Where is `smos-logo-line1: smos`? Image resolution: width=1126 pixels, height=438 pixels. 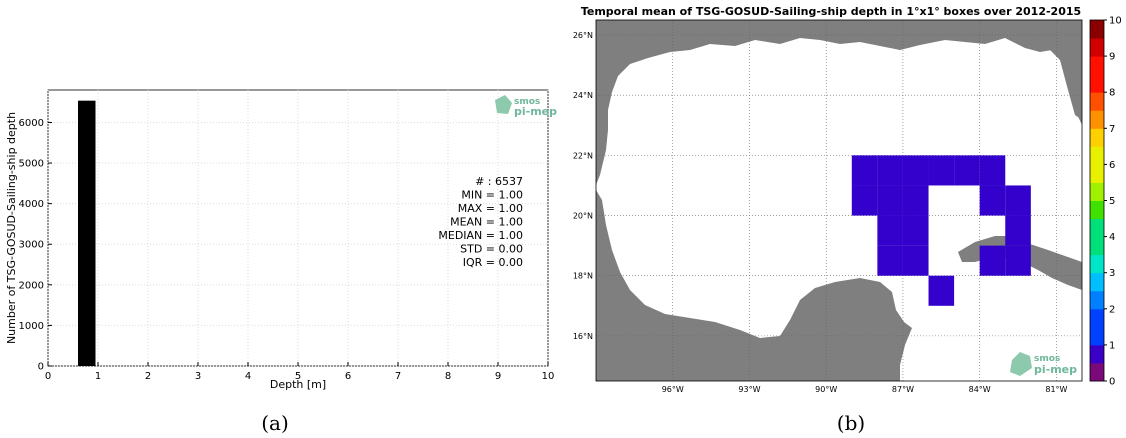
smos-logo-line1: smos is located at coordinates (527, 102).